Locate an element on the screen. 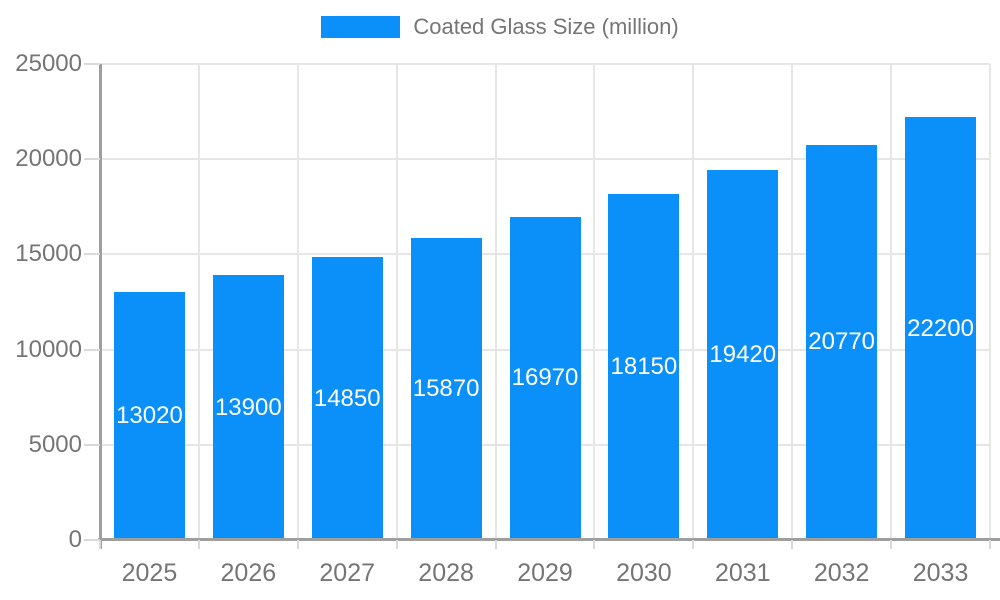 The height and width of the screenshot is (600, 1000). bar-value-label: 20770 is located at coordinates (842, 342).